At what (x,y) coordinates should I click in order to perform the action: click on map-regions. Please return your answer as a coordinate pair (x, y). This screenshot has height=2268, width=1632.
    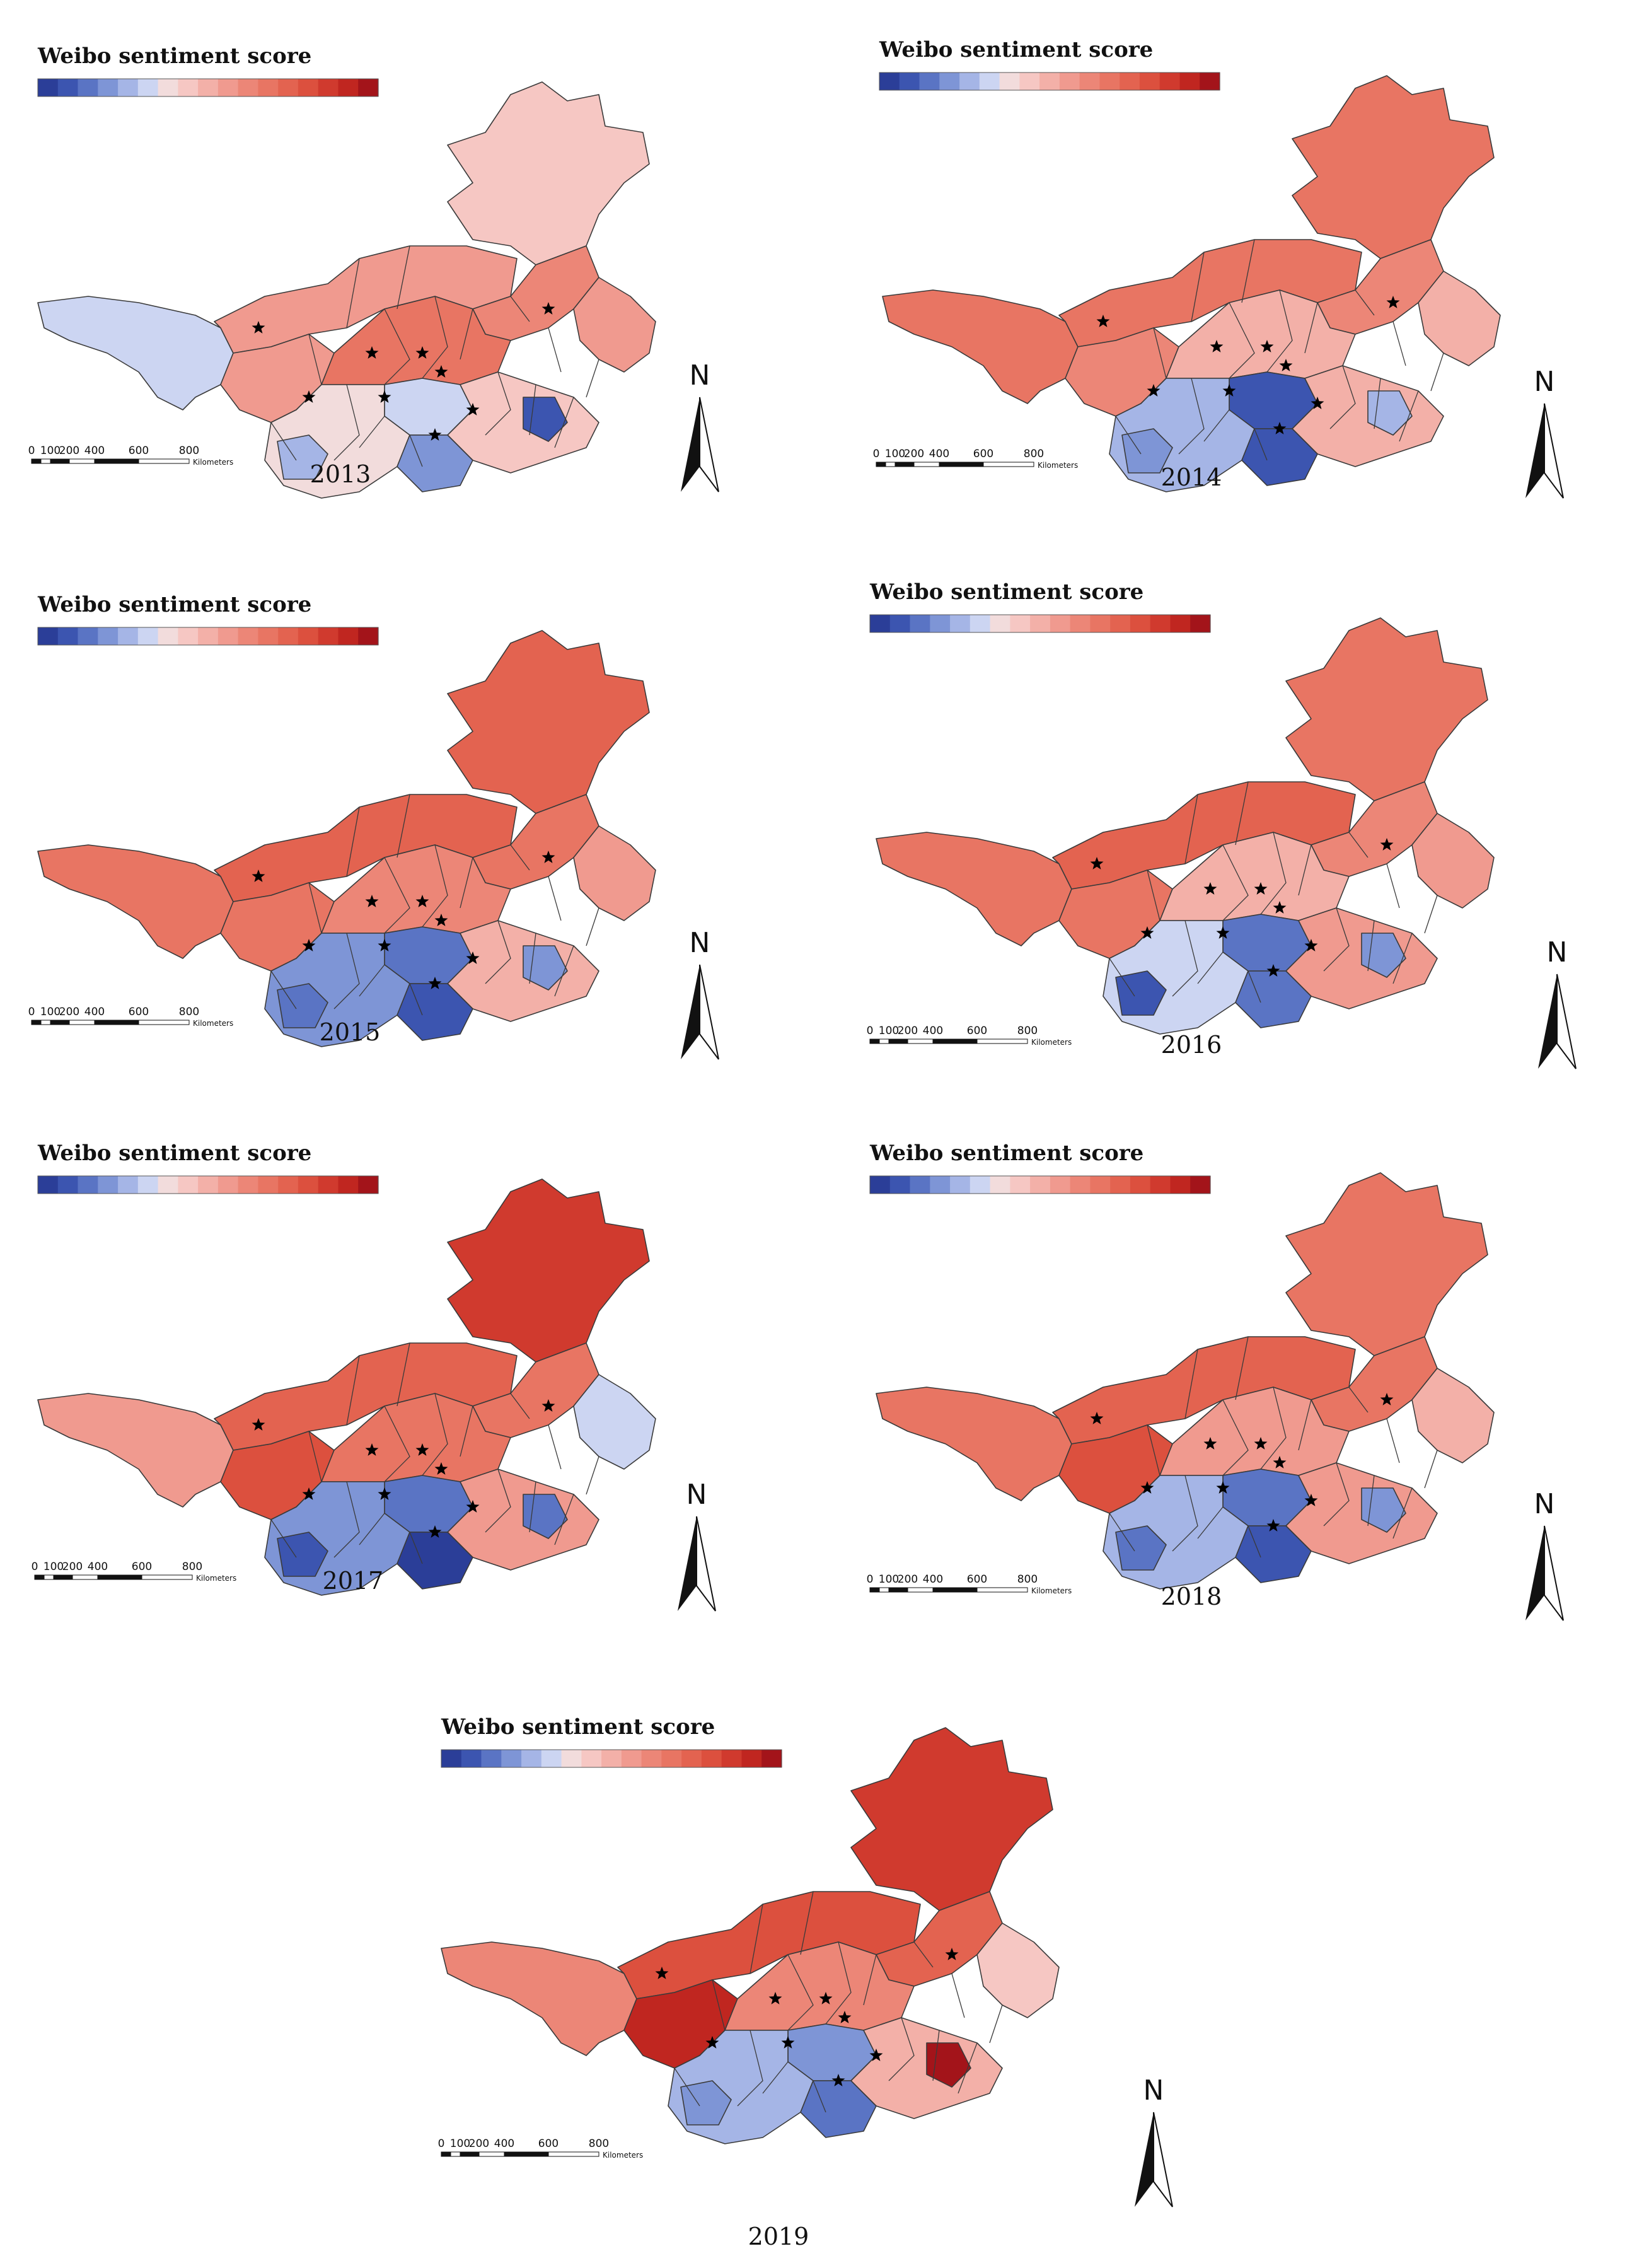
    Looking at the image, I should click on (346, 290).